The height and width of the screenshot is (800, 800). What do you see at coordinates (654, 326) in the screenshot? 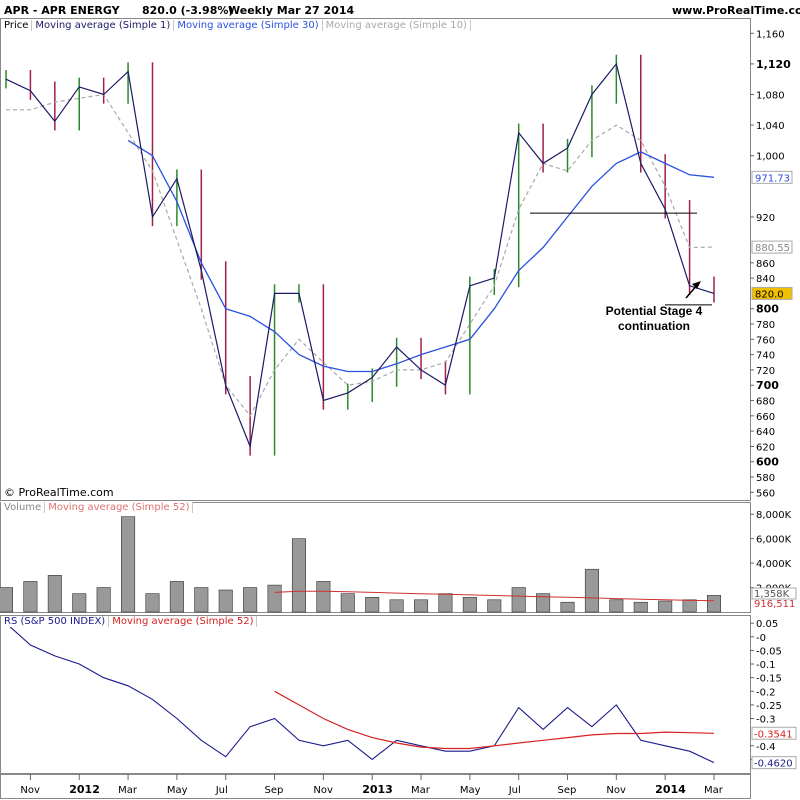
I see `annotation-line-2: continuation` at bounding box center [654, 326].